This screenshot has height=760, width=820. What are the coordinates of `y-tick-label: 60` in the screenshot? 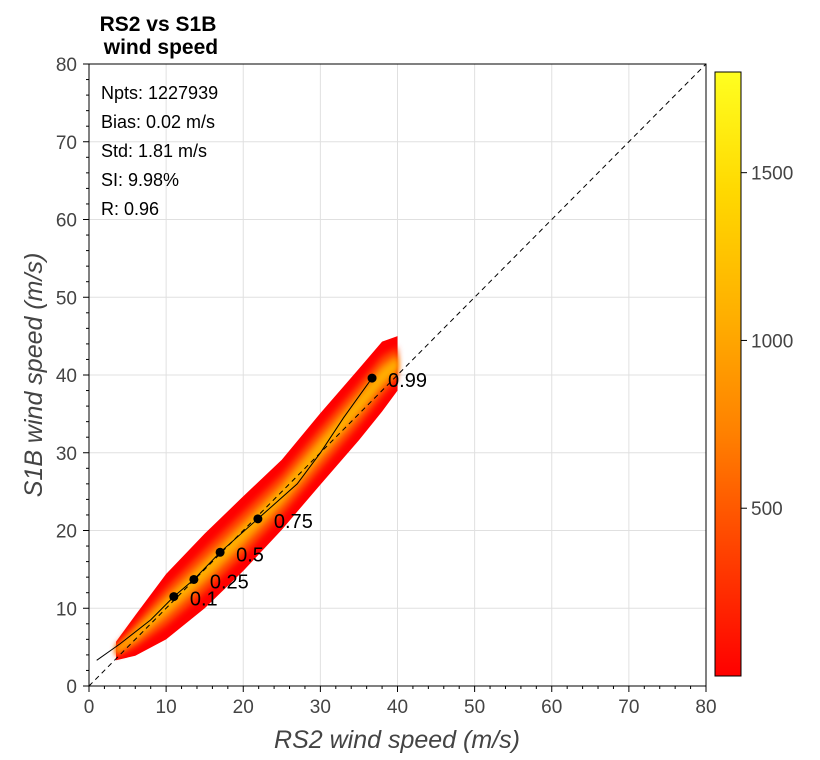 It's located at (66, 221).